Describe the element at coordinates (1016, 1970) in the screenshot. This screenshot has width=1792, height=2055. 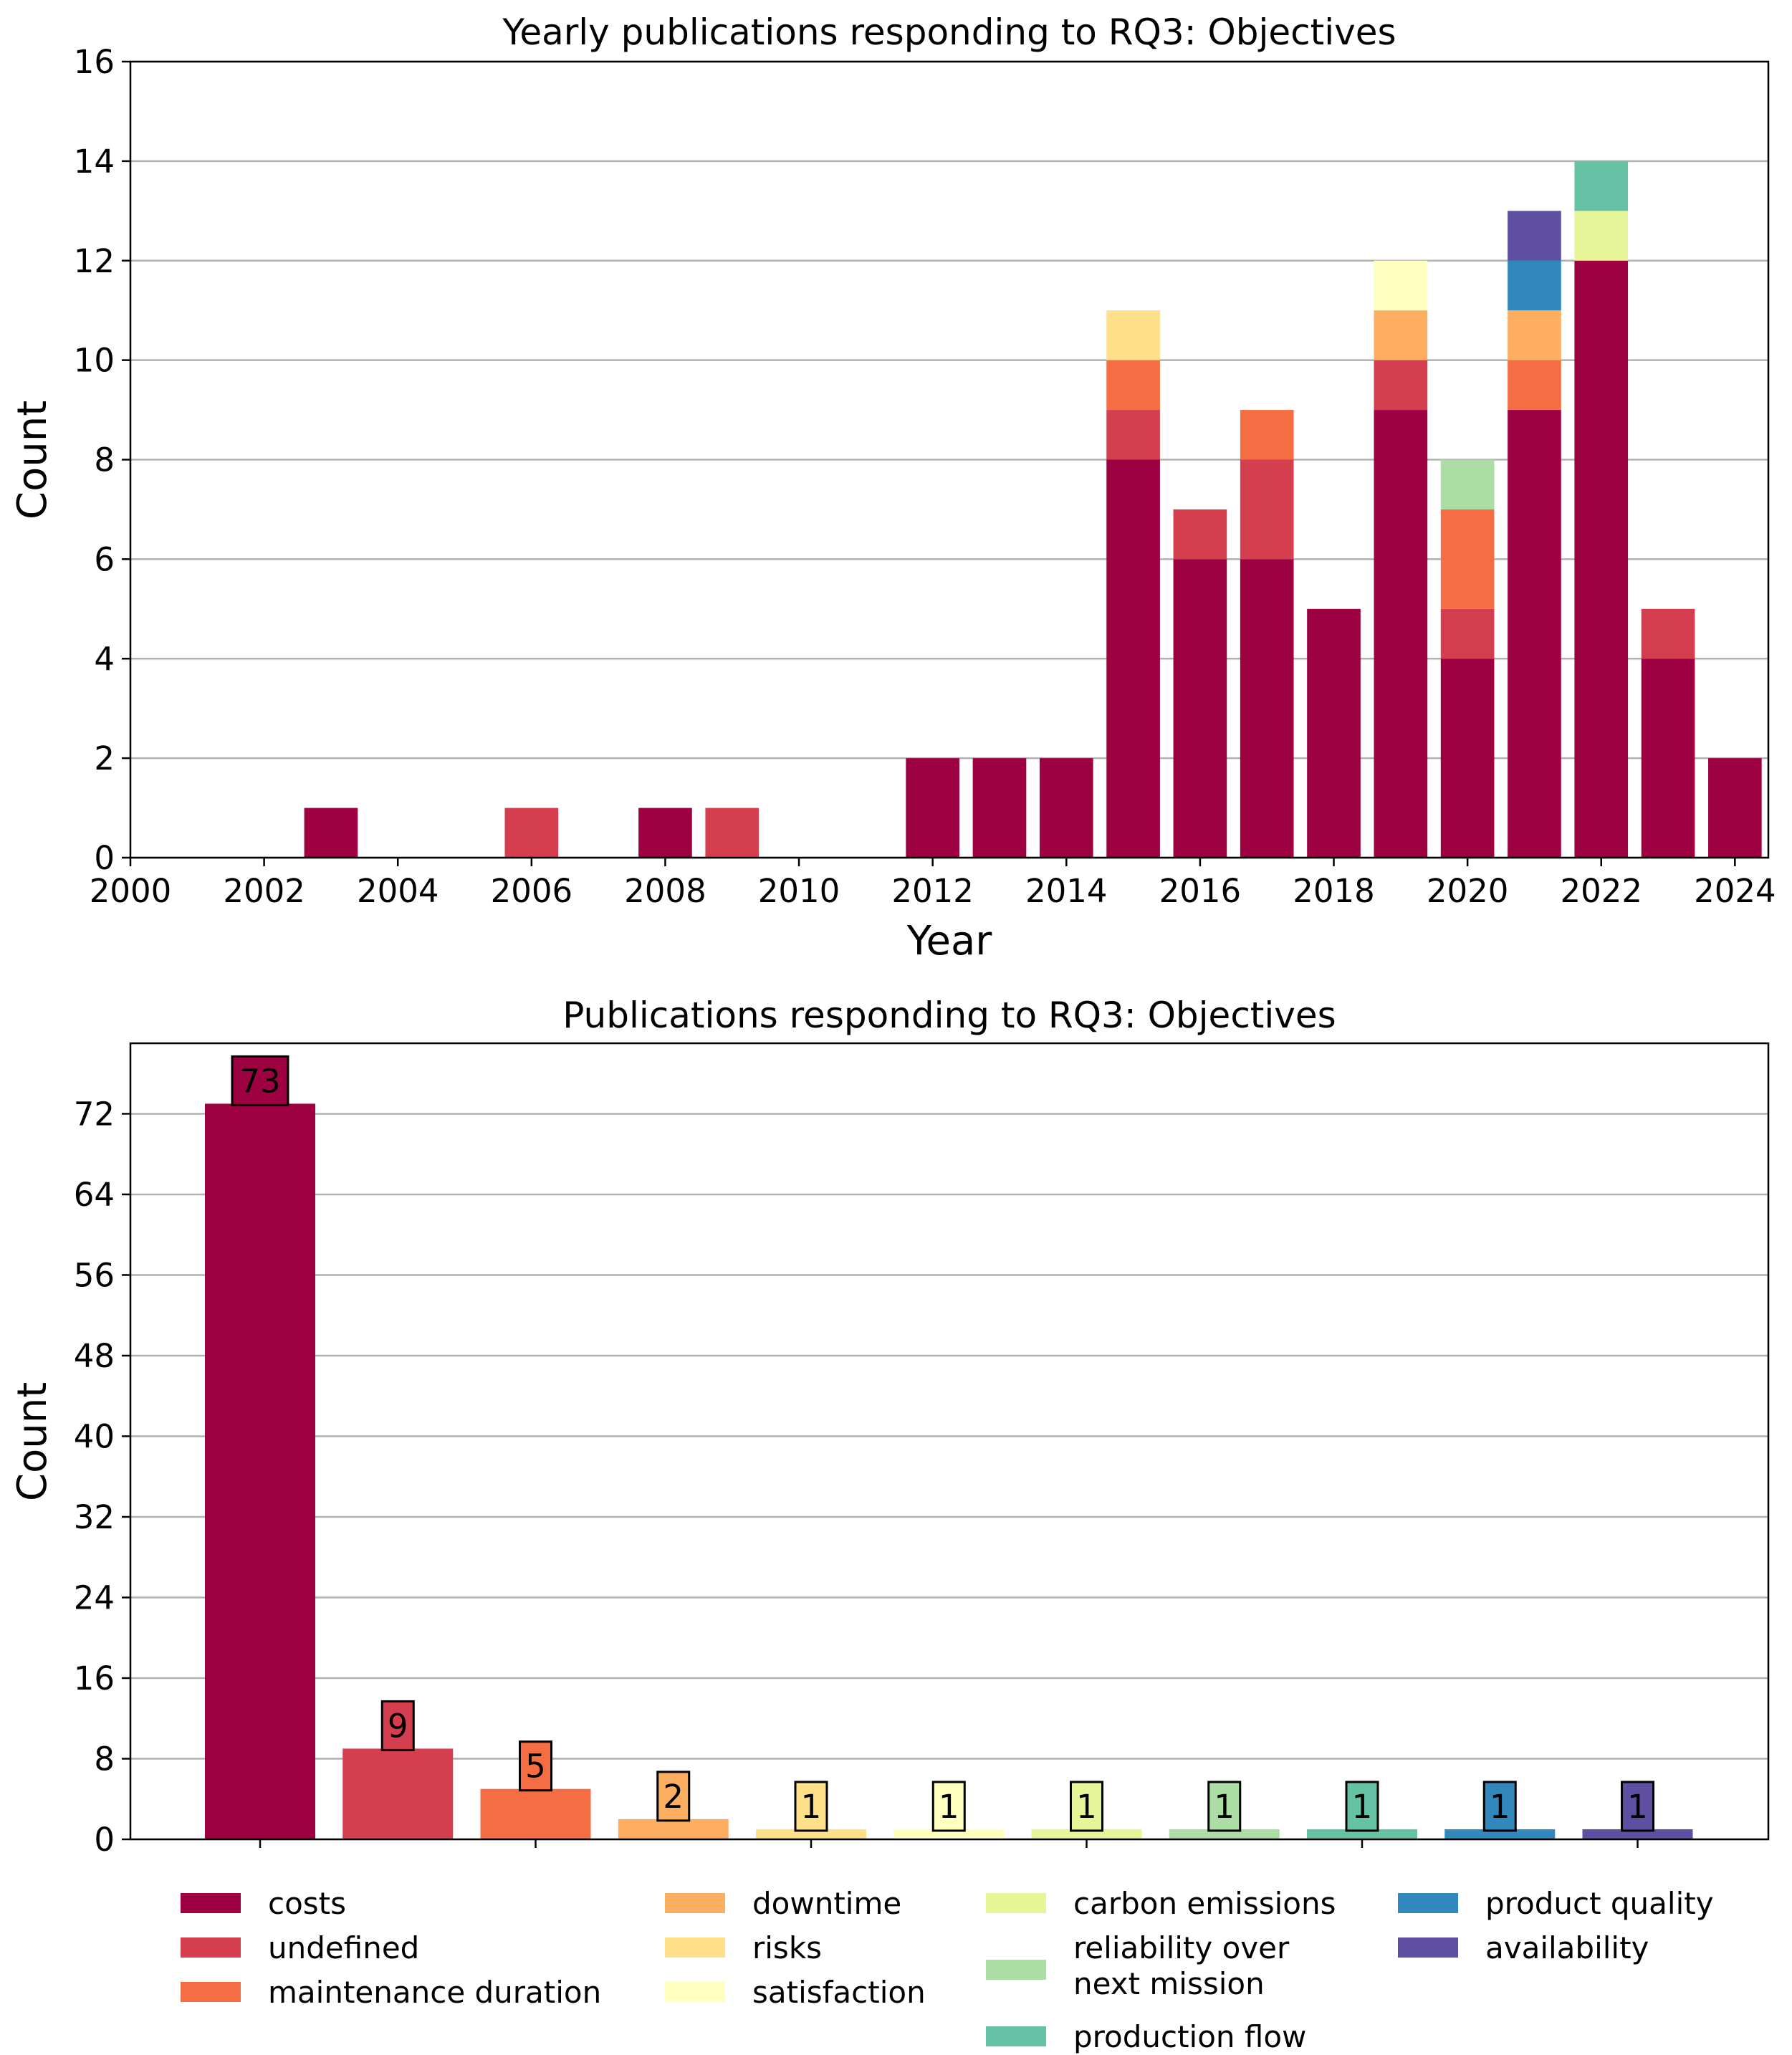
I see `legend-swatch-reliability-over-next-mission` at that location.